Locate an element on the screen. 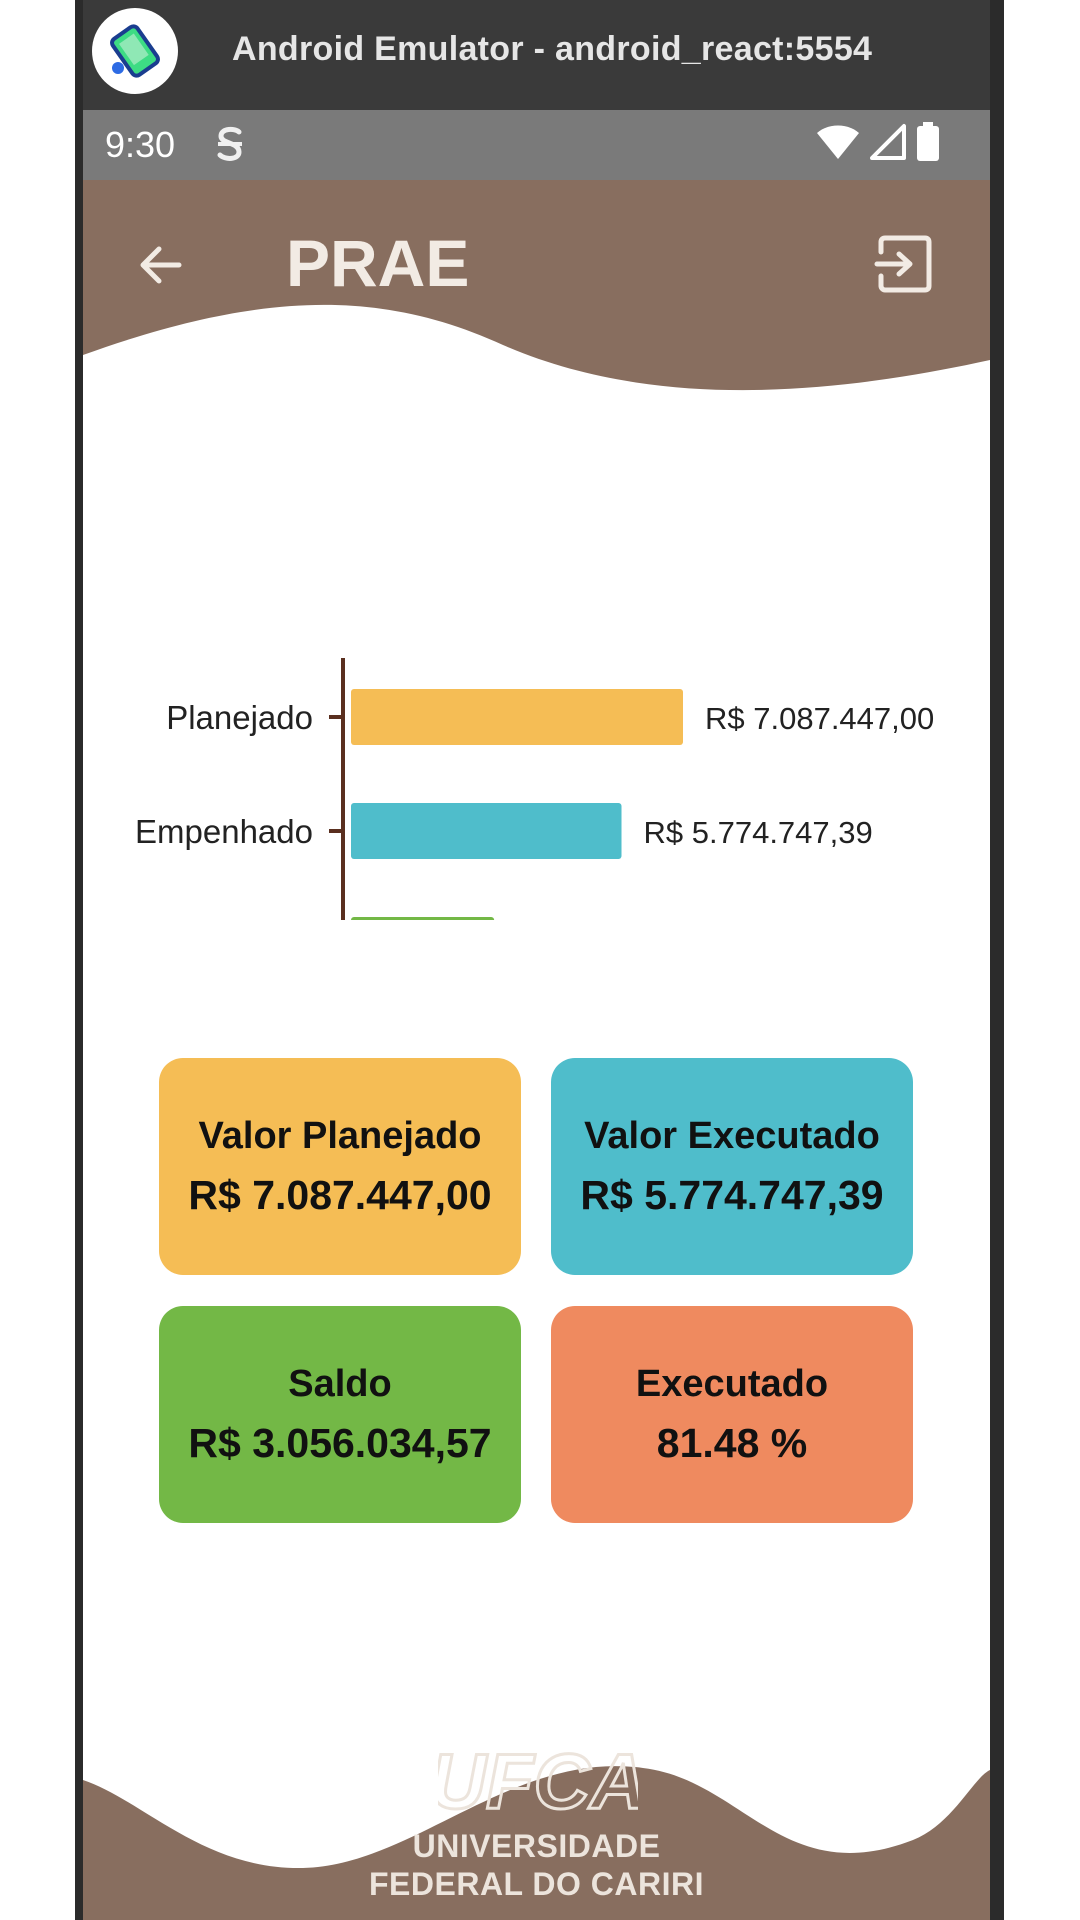  arrow-left-icon is located at coordinates (161, 265).